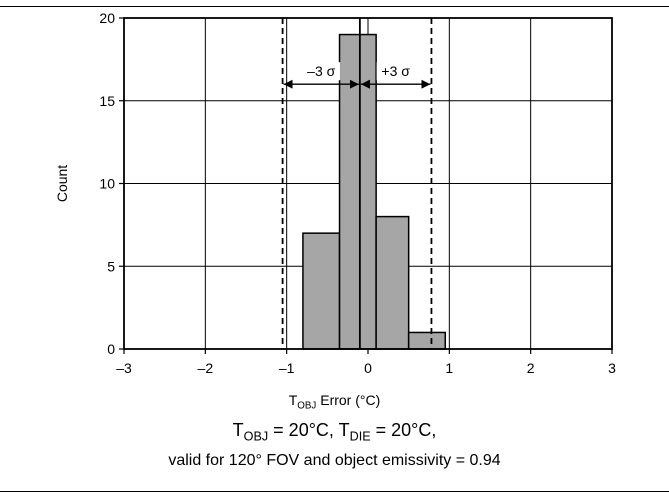 This screenshot has height=498, width=669. I want to click on y-tick-label: 20, so click(107, 18).